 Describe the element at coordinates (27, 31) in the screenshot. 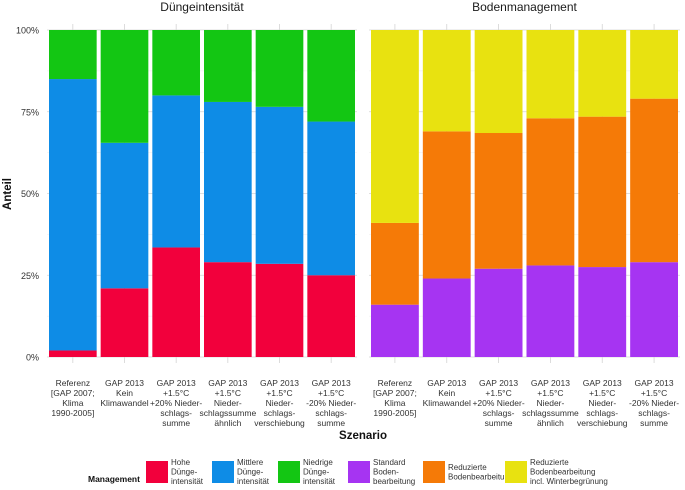

I see `y-tick-label: 100%` at that location.